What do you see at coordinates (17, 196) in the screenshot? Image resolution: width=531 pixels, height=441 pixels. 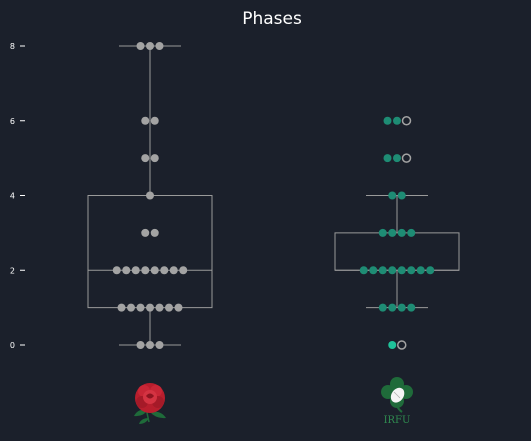 I see `y-axis: 0 2 4 6 8` at bounding box center [17, 196].